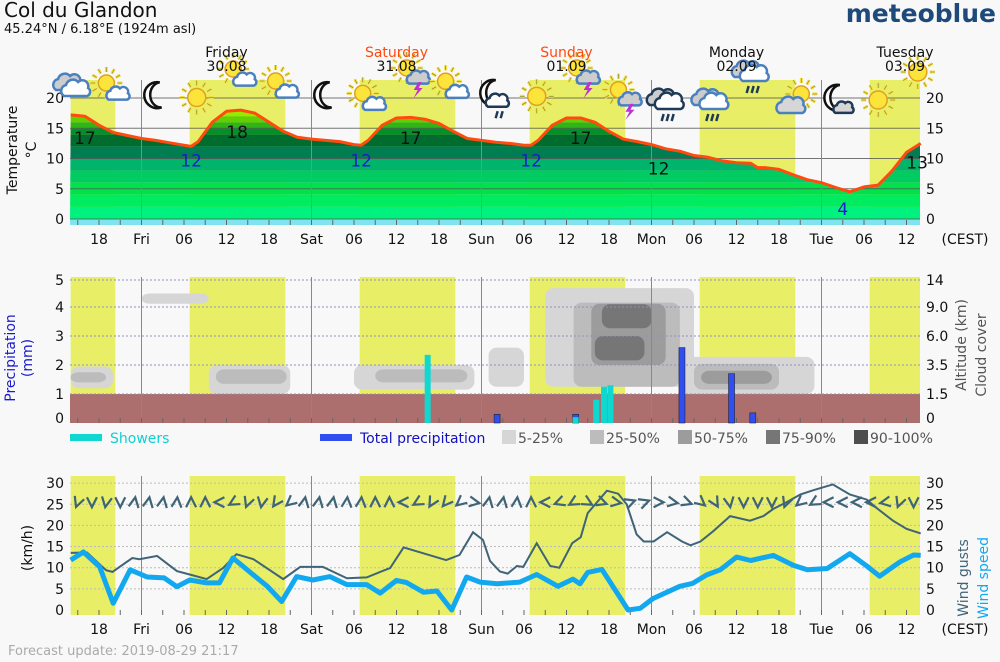 This screenshot has width=1000, height=662. Describe the element at coordinates (962, 345) in the screenshot. I see `altitude-axis-title: Altitude (km)` at that location.